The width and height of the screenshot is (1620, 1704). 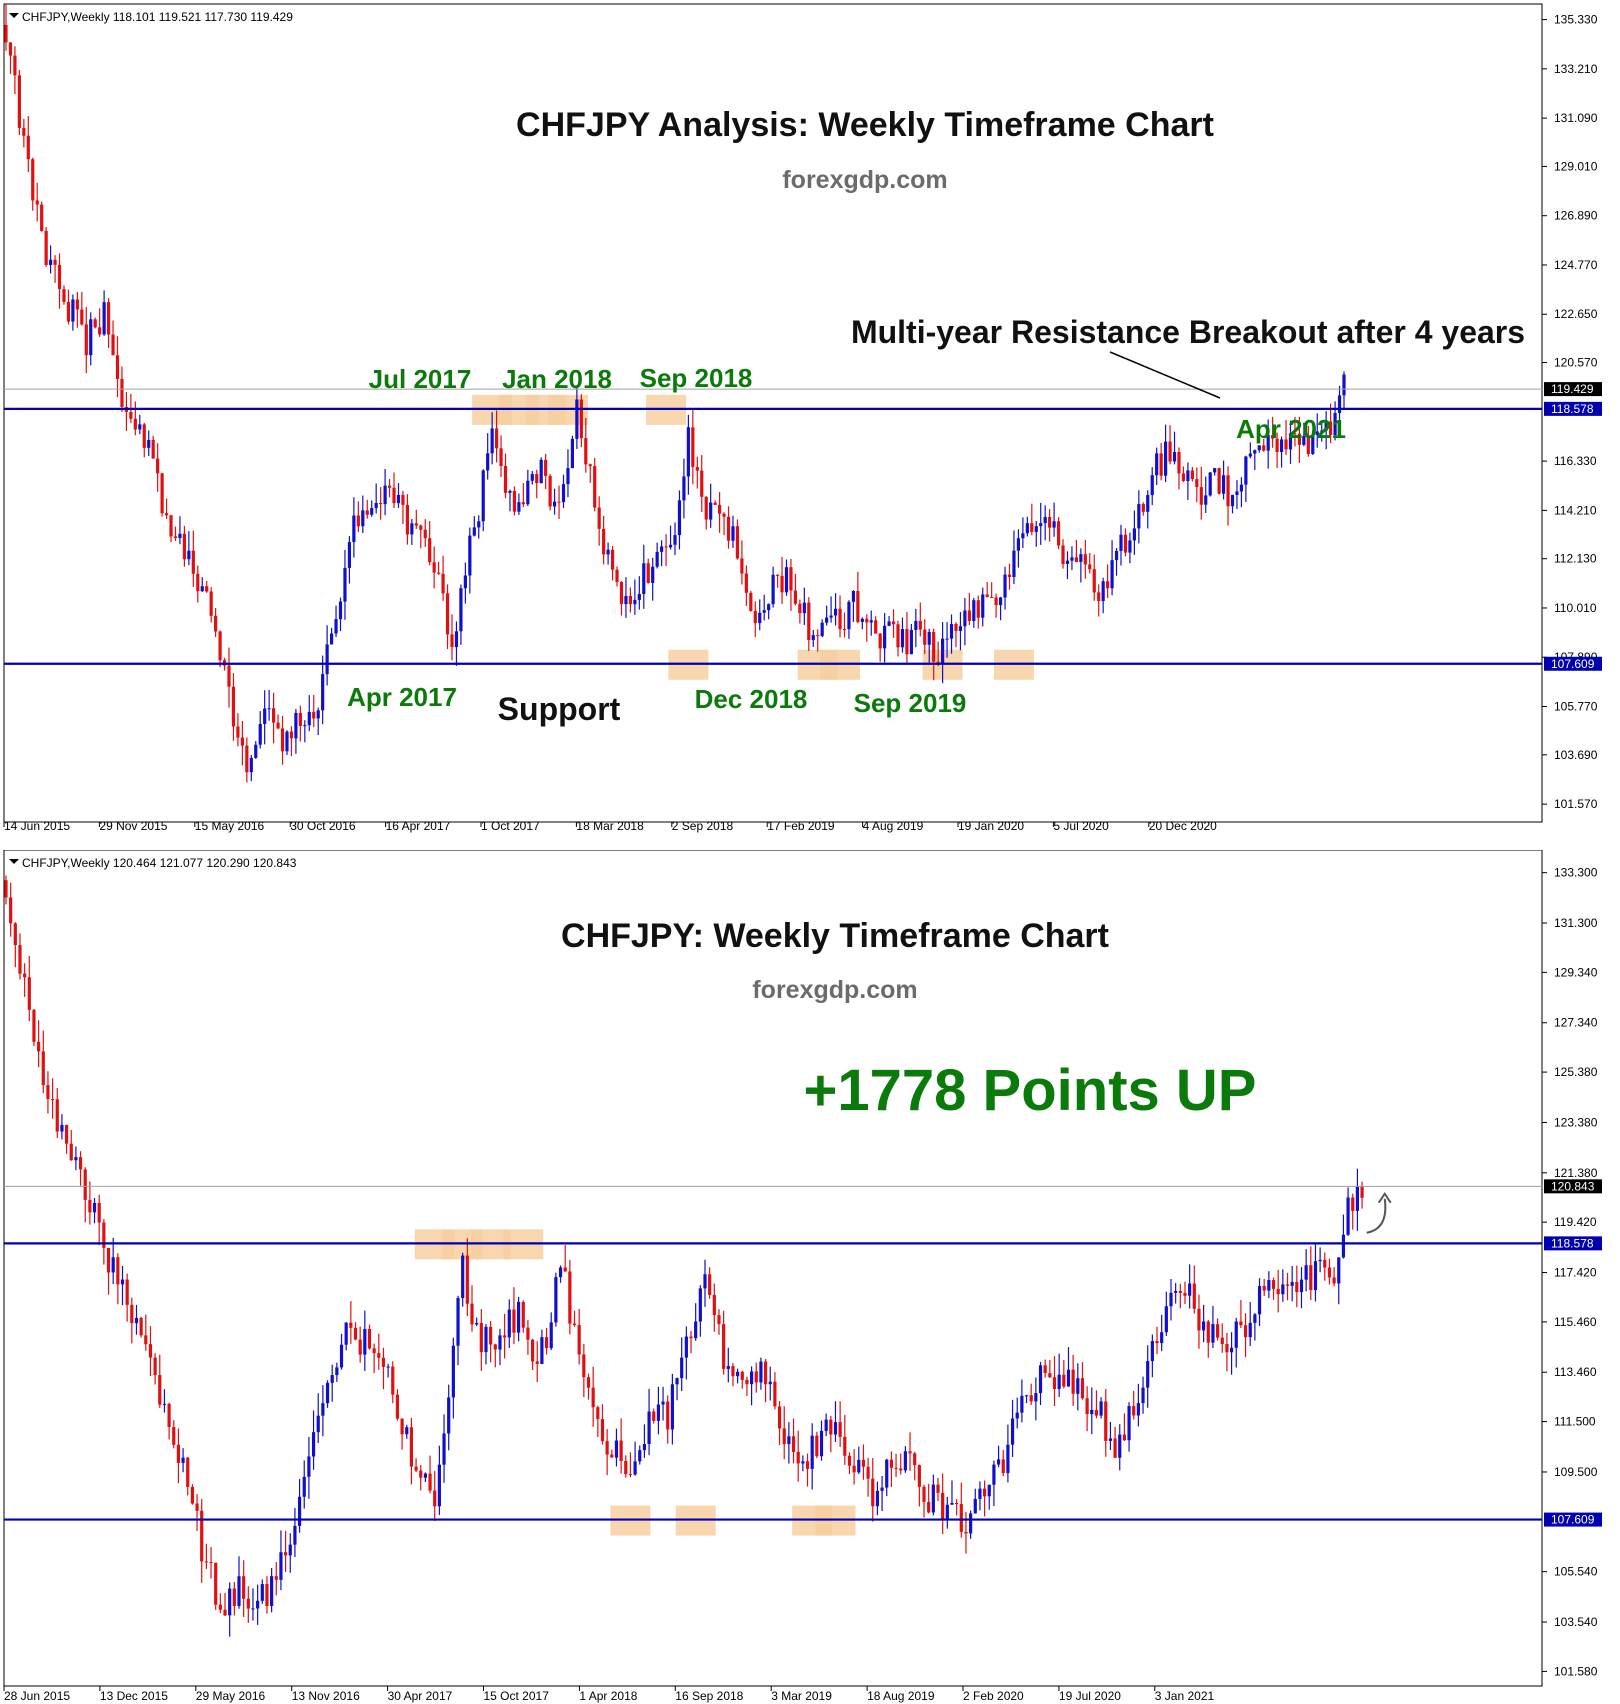 I want to click on top-x-tick-label: 20 Dec 2020, so click(x=1183, y=826).